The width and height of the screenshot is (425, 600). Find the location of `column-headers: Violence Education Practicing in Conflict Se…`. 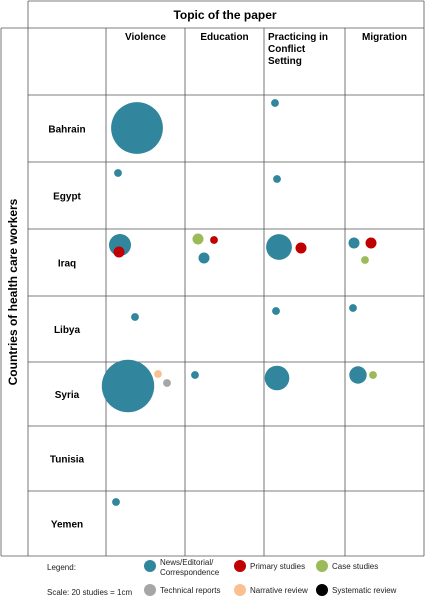

column-headers: Violence Education Practicing in Conflict Se… is located at coordinates (266, 49).